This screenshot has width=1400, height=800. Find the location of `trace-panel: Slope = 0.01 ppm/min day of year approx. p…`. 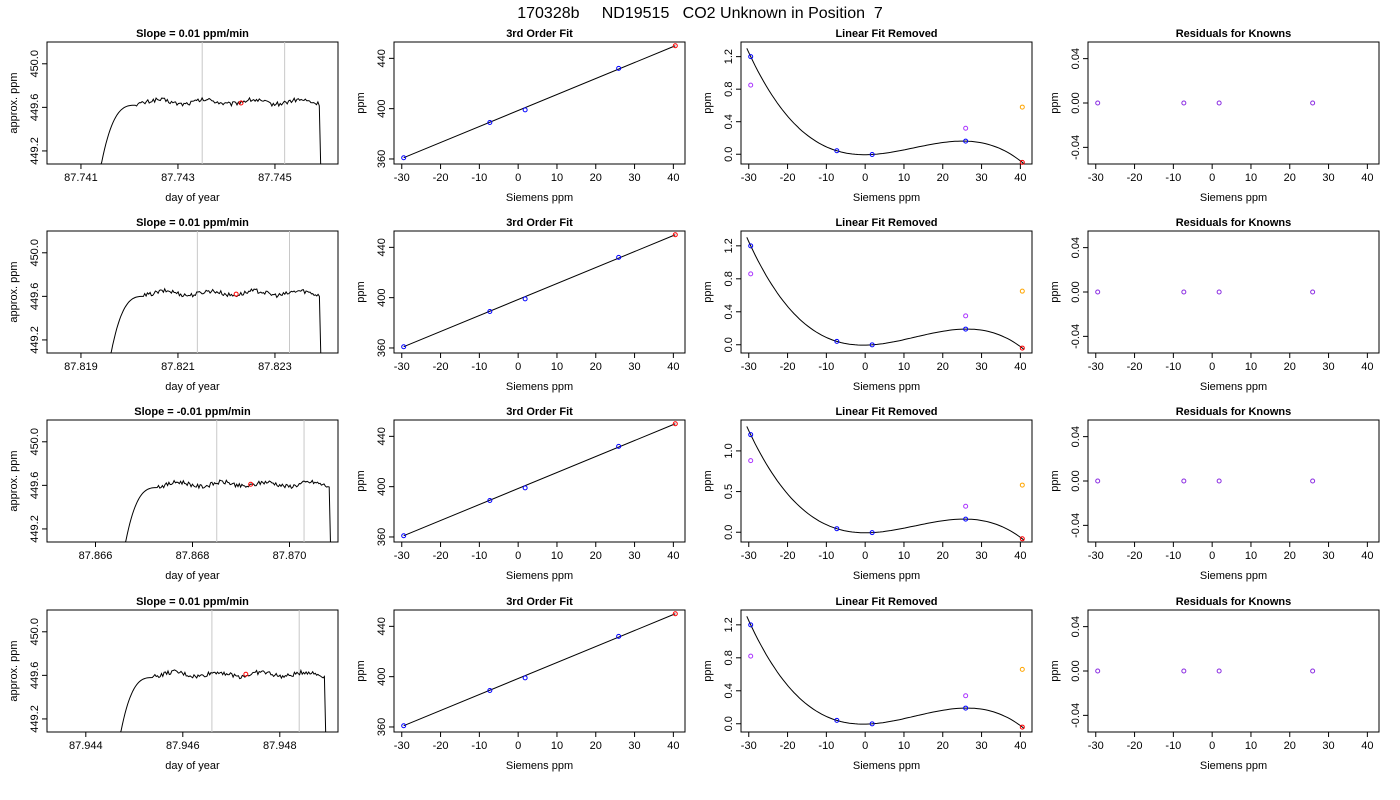

trace-panel: Slope = 0.01 ppm/min day of year approx. p… is located at coordinates (173, 116).